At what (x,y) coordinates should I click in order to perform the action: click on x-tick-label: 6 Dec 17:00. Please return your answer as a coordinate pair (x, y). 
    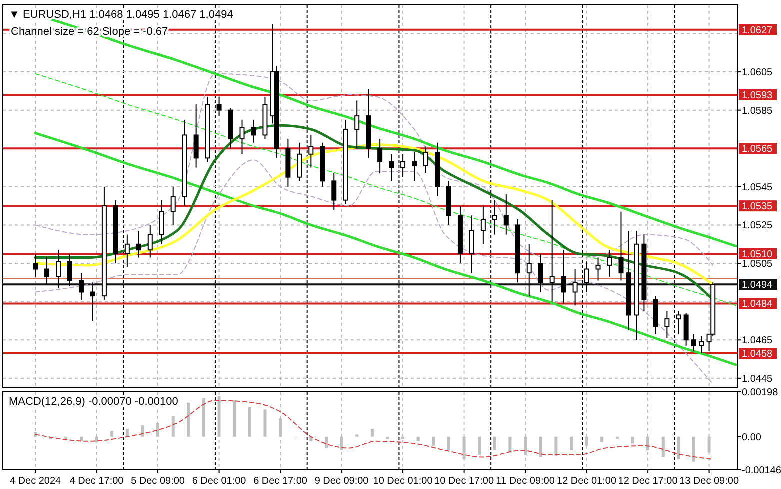
    Looking at the image, I should click on (281, 481).